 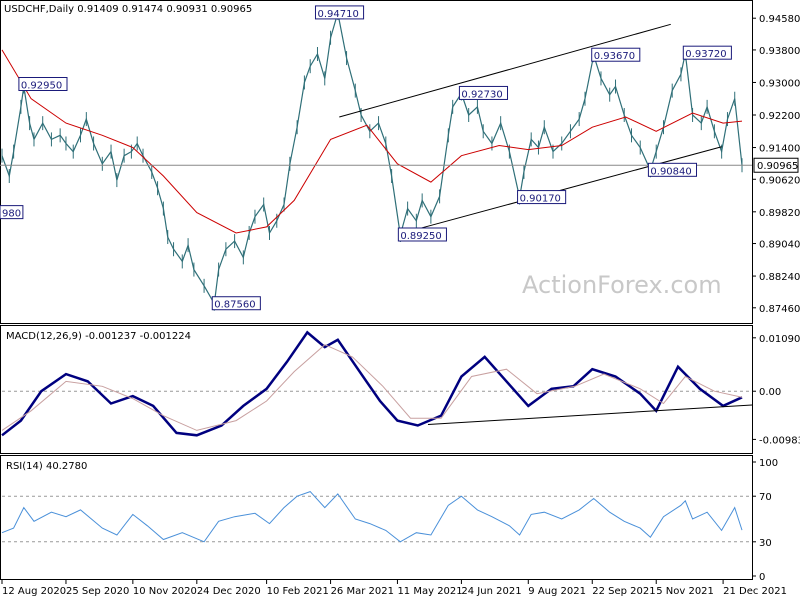 What do you see at coordinates (765, 497) in the screenshot?
I see `rsi-y-tick-label: 70` at bounding box center [765, 497].